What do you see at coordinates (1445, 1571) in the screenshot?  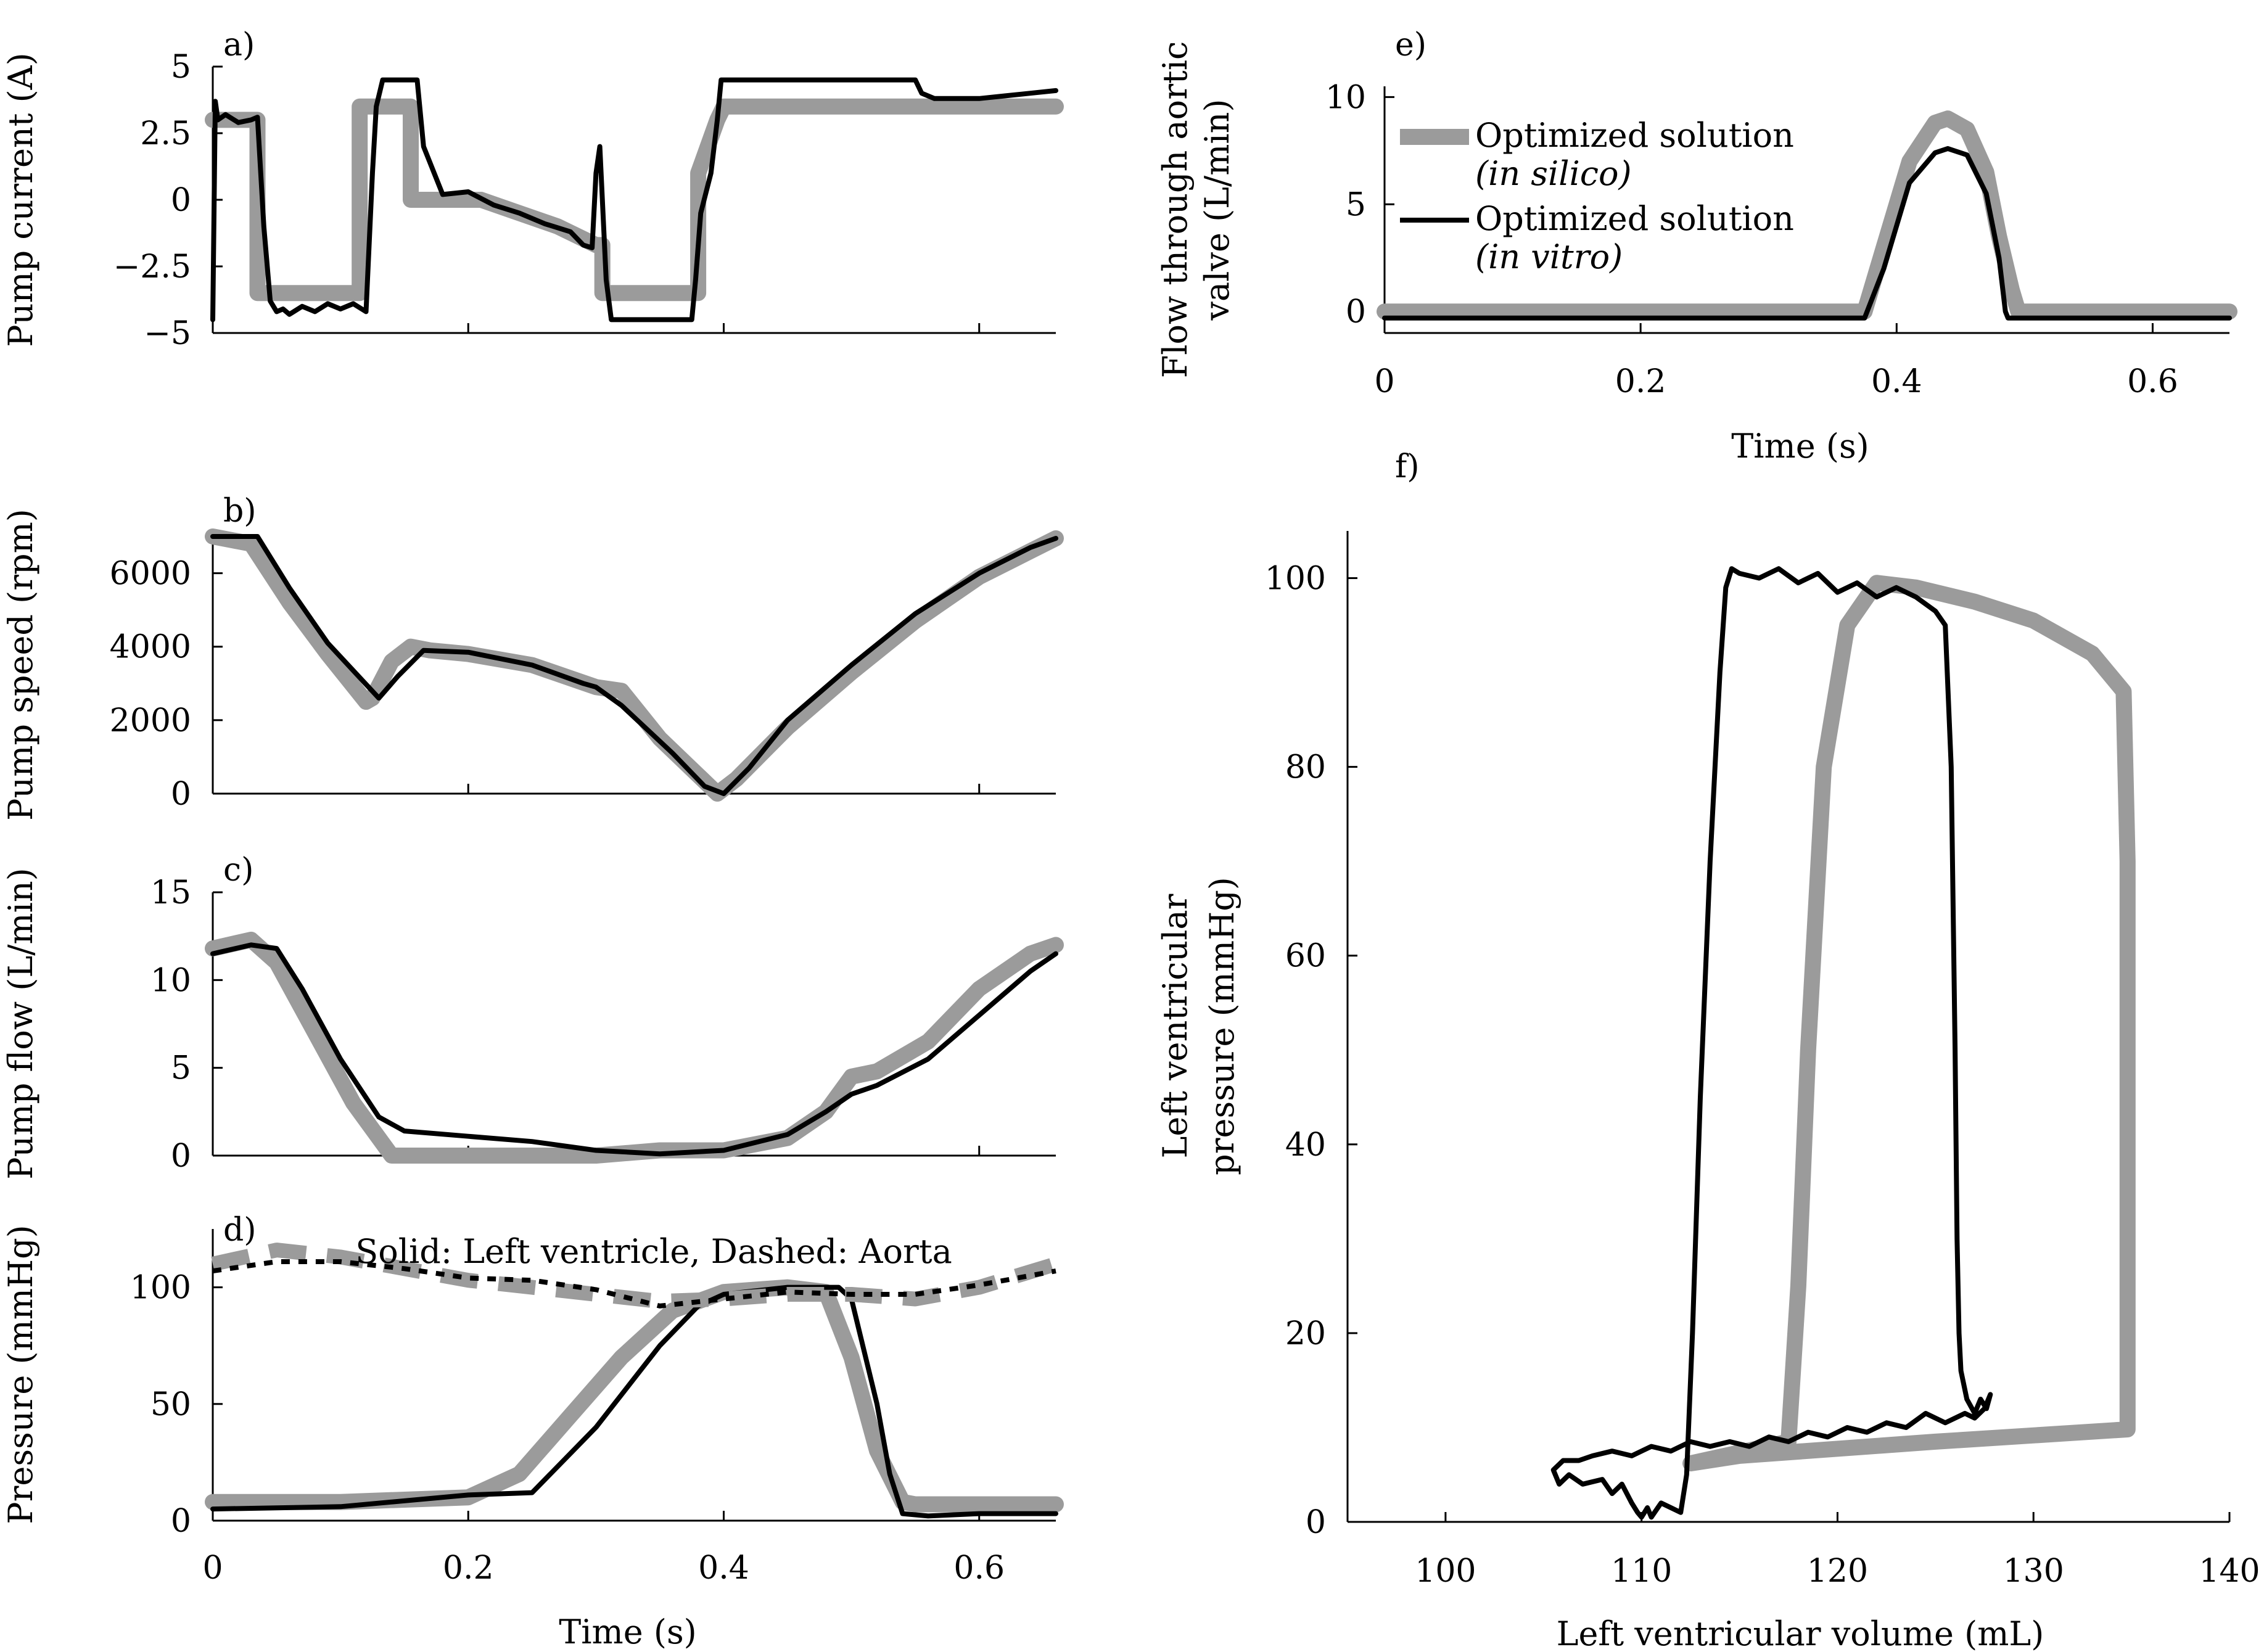 I see `x-tick-label: 100` at bounding box center [1445, 1571].